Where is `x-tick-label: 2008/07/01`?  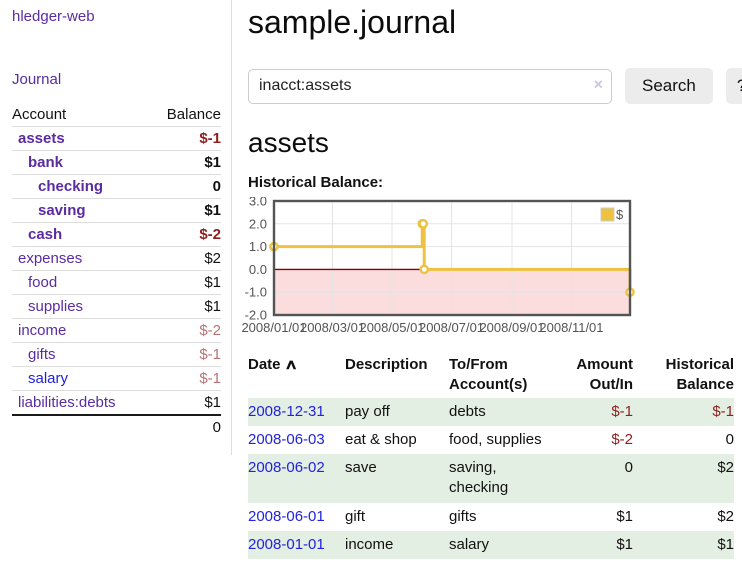 x-tick-label: 2008/07/01 is located at coordinates (451, 327).